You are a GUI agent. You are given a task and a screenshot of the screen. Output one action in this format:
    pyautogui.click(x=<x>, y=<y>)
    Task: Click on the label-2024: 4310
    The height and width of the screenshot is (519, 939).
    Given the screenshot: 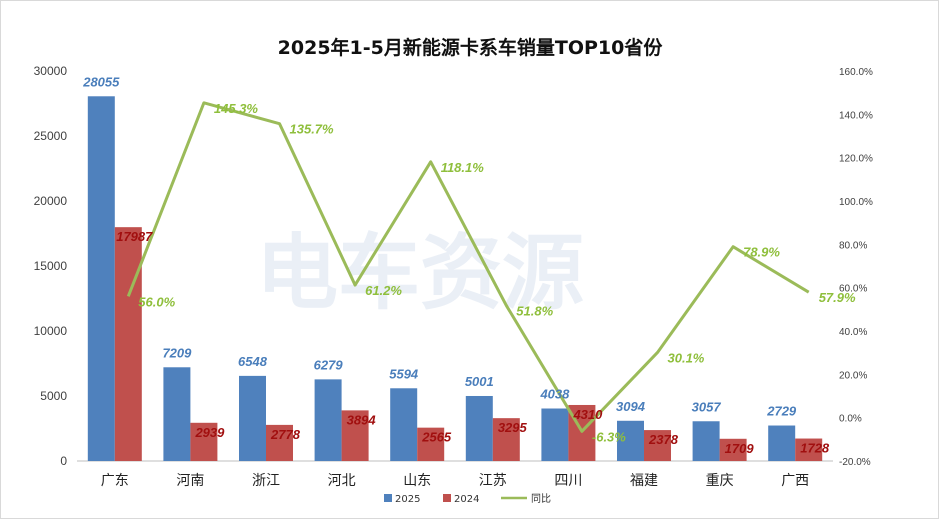 What is the action you would take?
    pyautogui.click(x=587, y=414)
    